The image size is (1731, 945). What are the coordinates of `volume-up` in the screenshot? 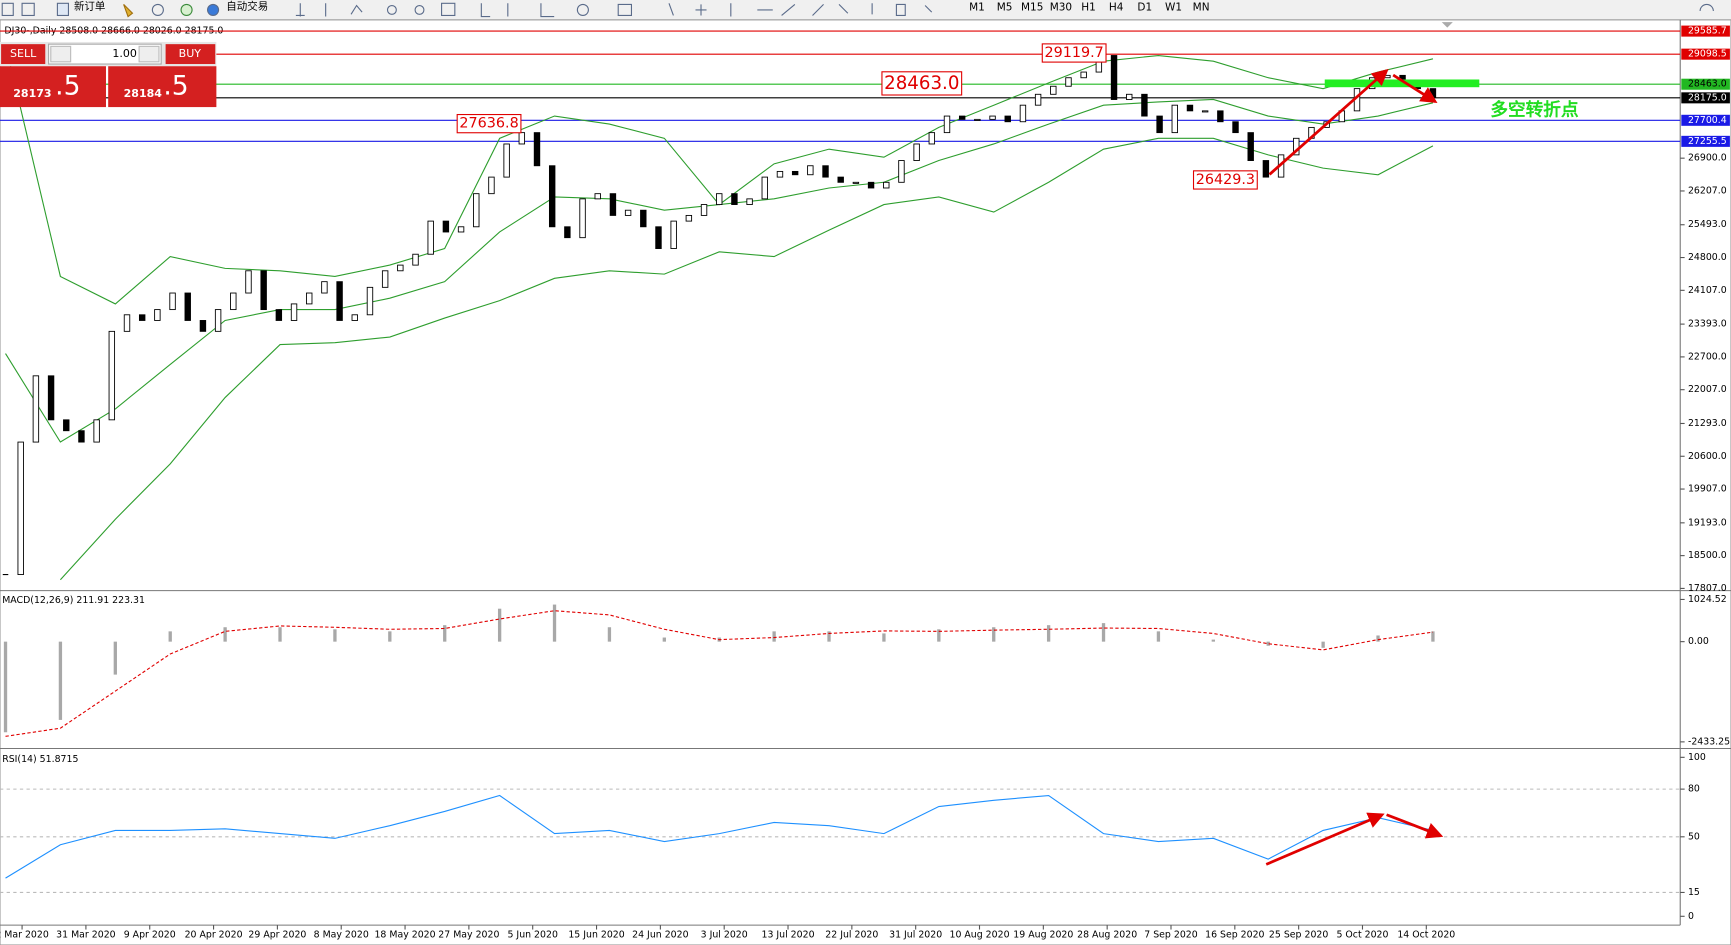 It's located at (149, 54).